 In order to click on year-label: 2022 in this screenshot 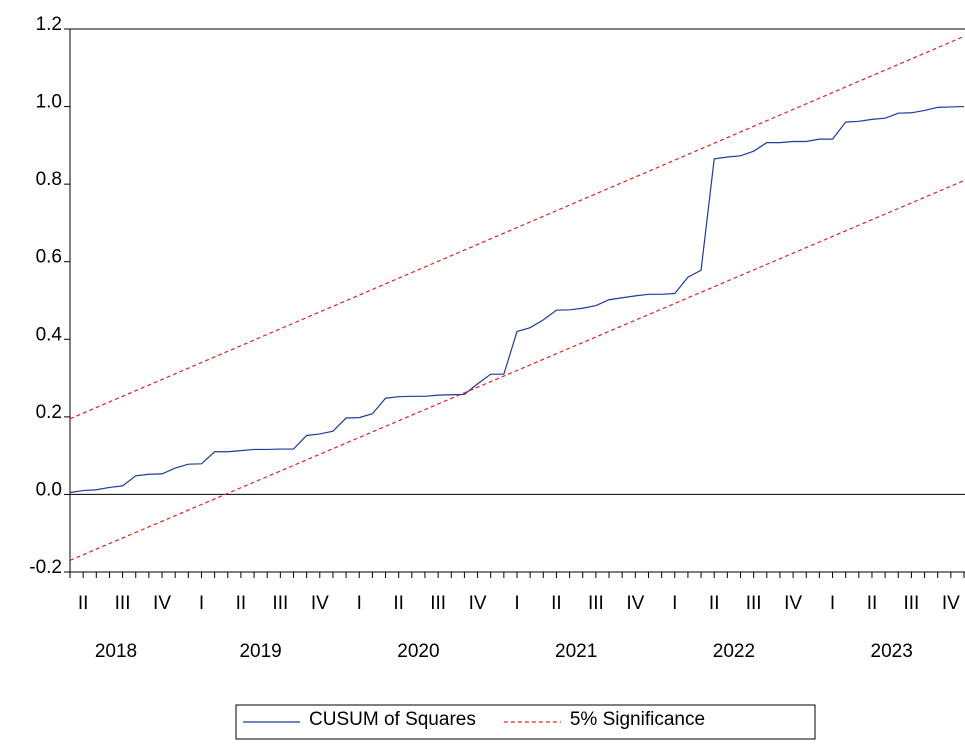, I will do `click(734, 651)`.